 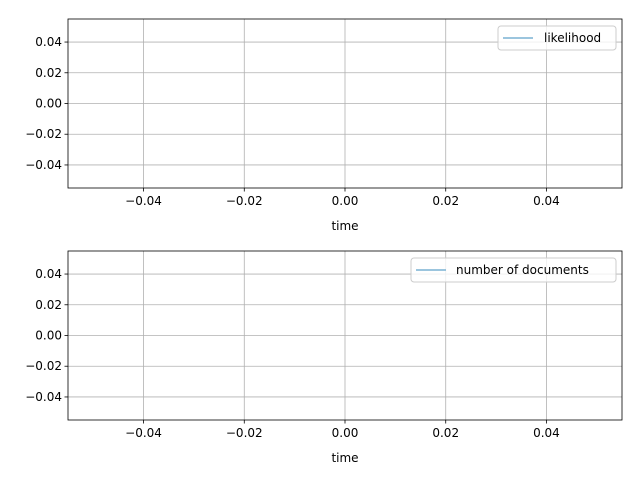 What do you see at coordinates (572, 38) in the screenshot?
I see `legend-label-likelihood: likelihood` at bounding box center [572, 38].